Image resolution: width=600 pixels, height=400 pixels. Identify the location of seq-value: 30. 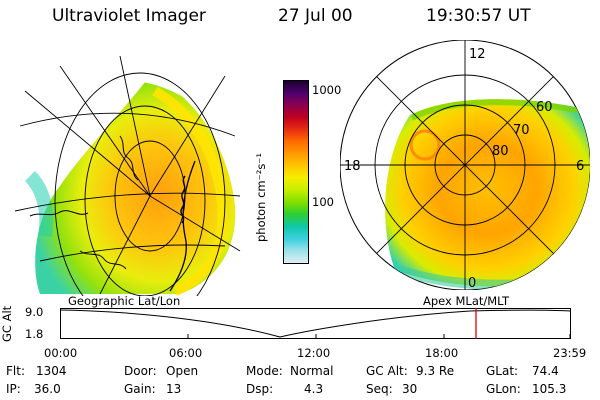
(410, 389).